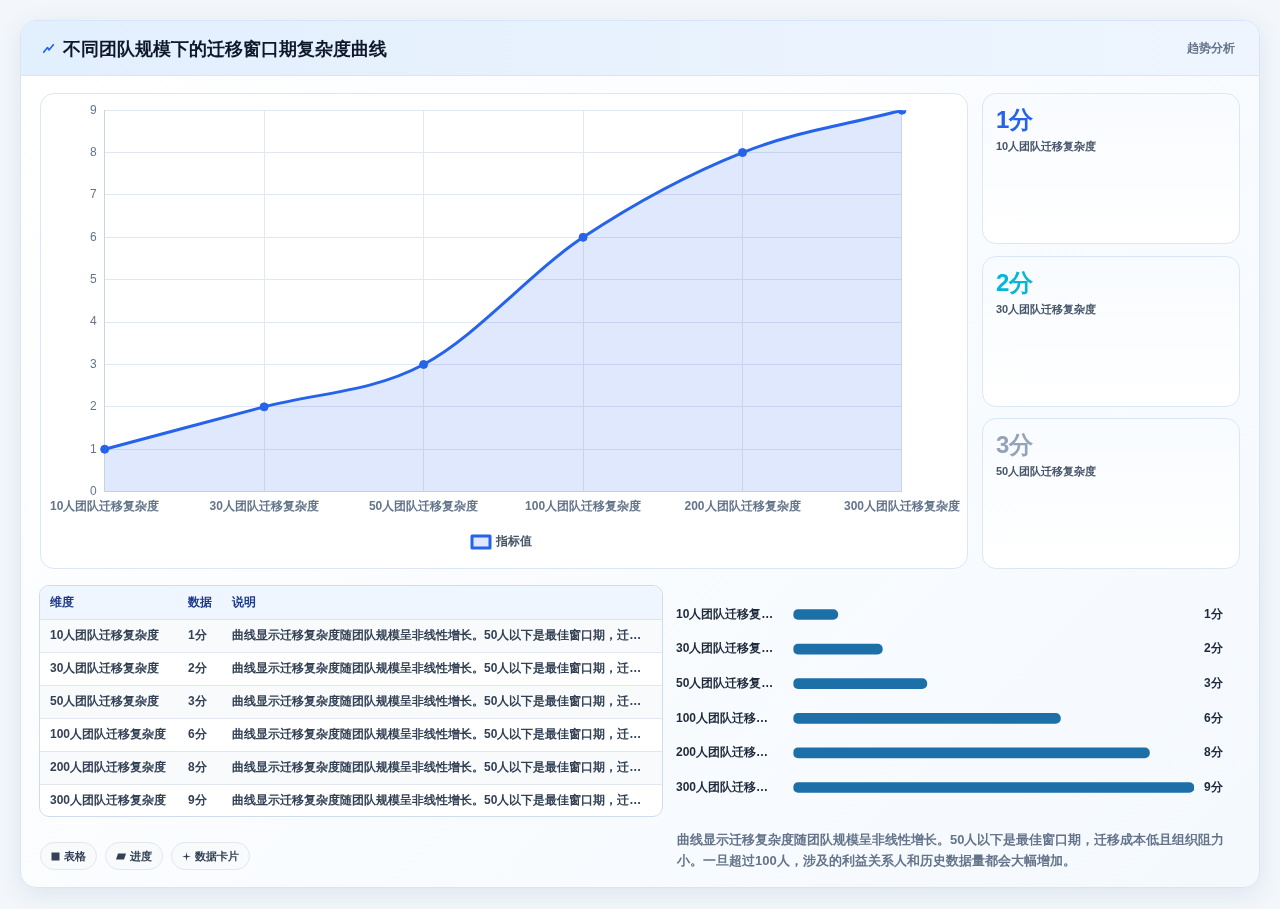 The image size is (1280, 909). What do you see at coordinates (93, 406) in the screenshot?
I see `y-tick-label: 2` at bounding box center [93, 406].